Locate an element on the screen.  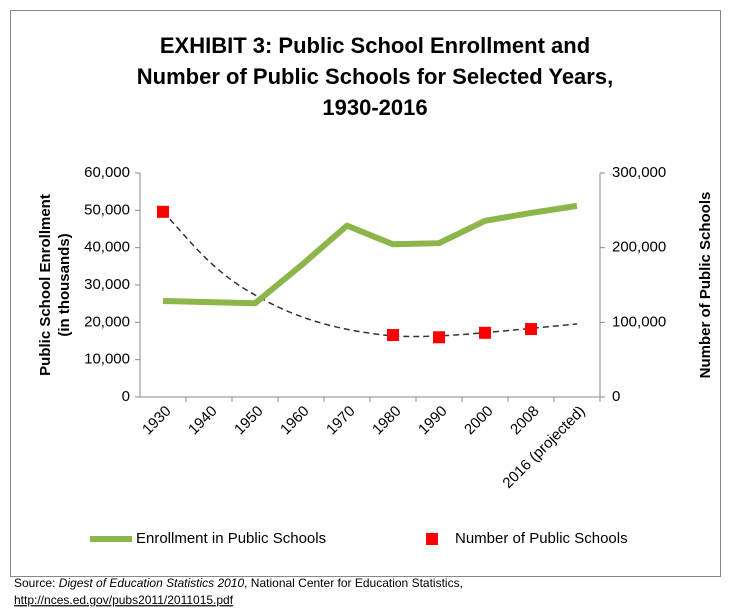
source-prefix: Source: is located at coordinates (36, 583).